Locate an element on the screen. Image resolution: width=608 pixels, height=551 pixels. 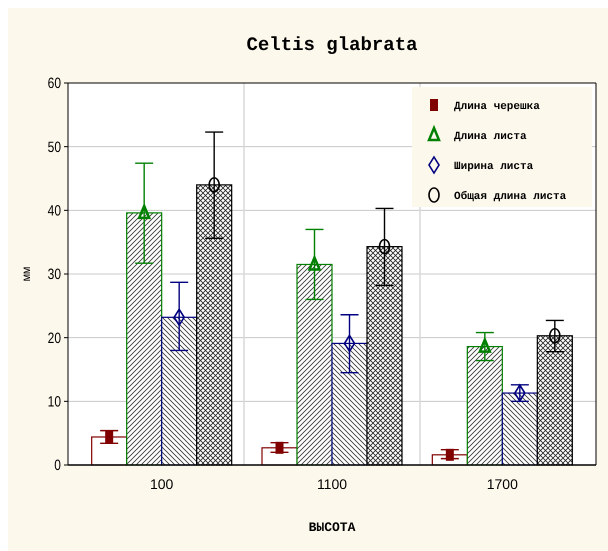
y-tick-label: 0 is located at coordinates (58, 465).